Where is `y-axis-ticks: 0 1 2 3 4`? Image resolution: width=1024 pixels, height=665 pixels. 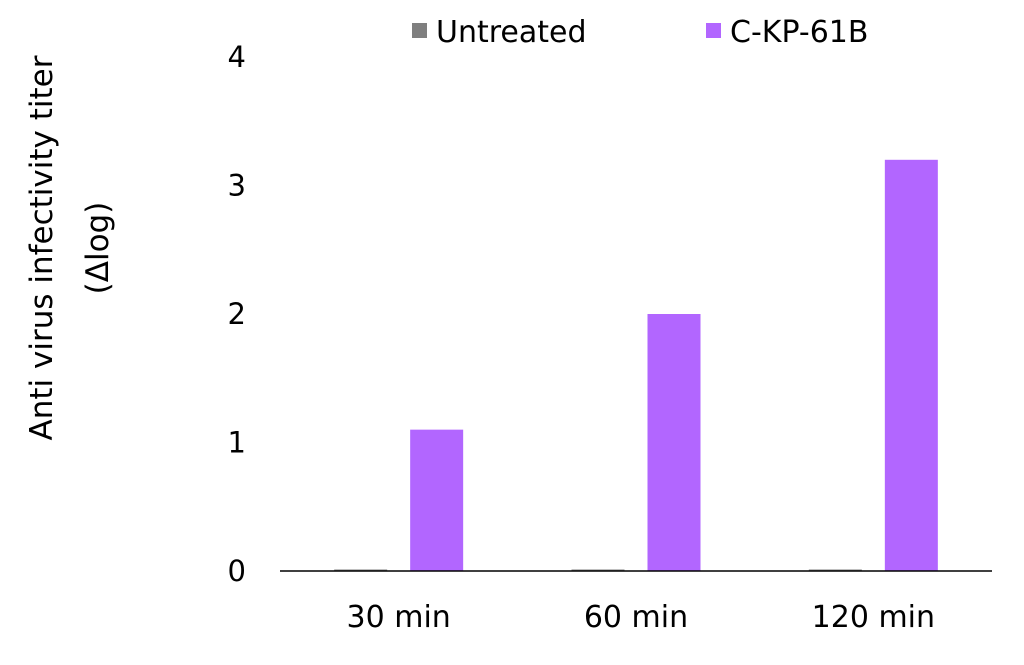 y-axis-ticks: 0 1 2 3 4 is located at coordinates (237, 314).